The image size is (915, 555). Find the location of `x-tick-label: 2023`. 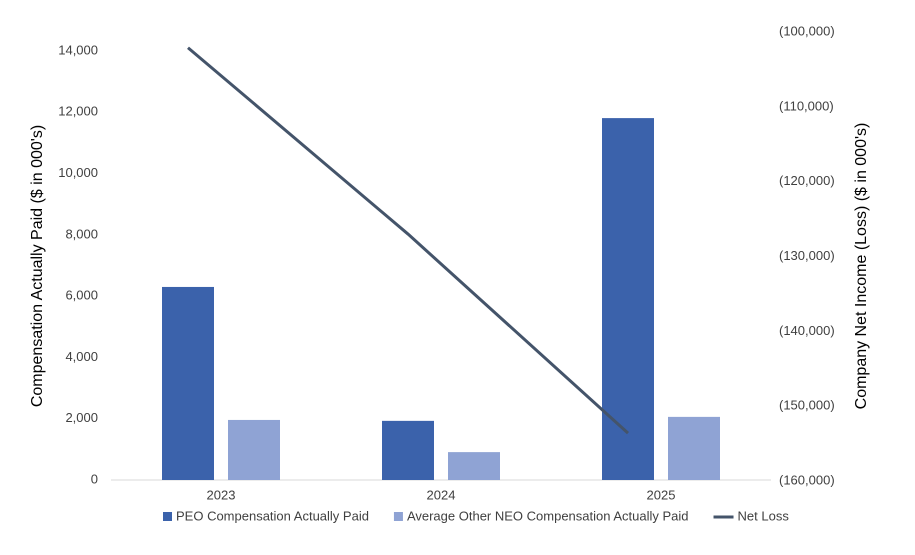

x-tick-label: 2023 is located at coordinates (221, 494).